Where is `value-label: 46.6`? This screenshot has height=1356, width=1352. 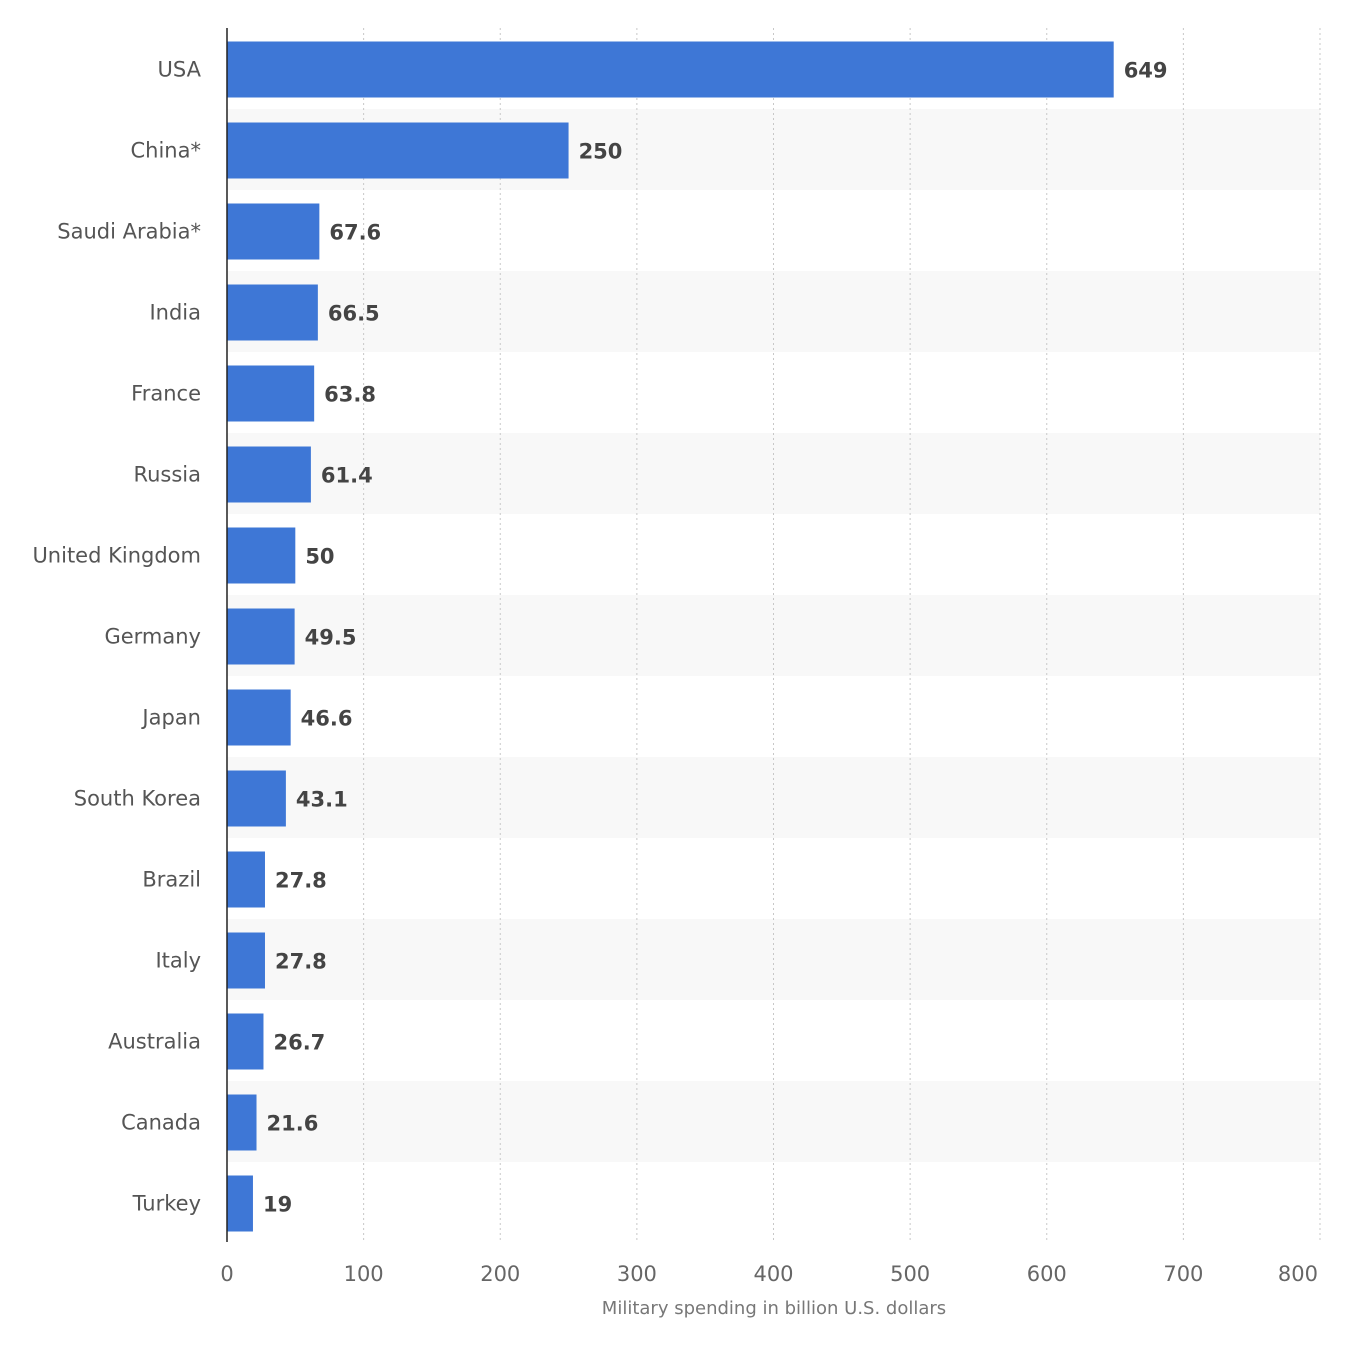
value-label: 46.6 is located at coordinates (327, 719).